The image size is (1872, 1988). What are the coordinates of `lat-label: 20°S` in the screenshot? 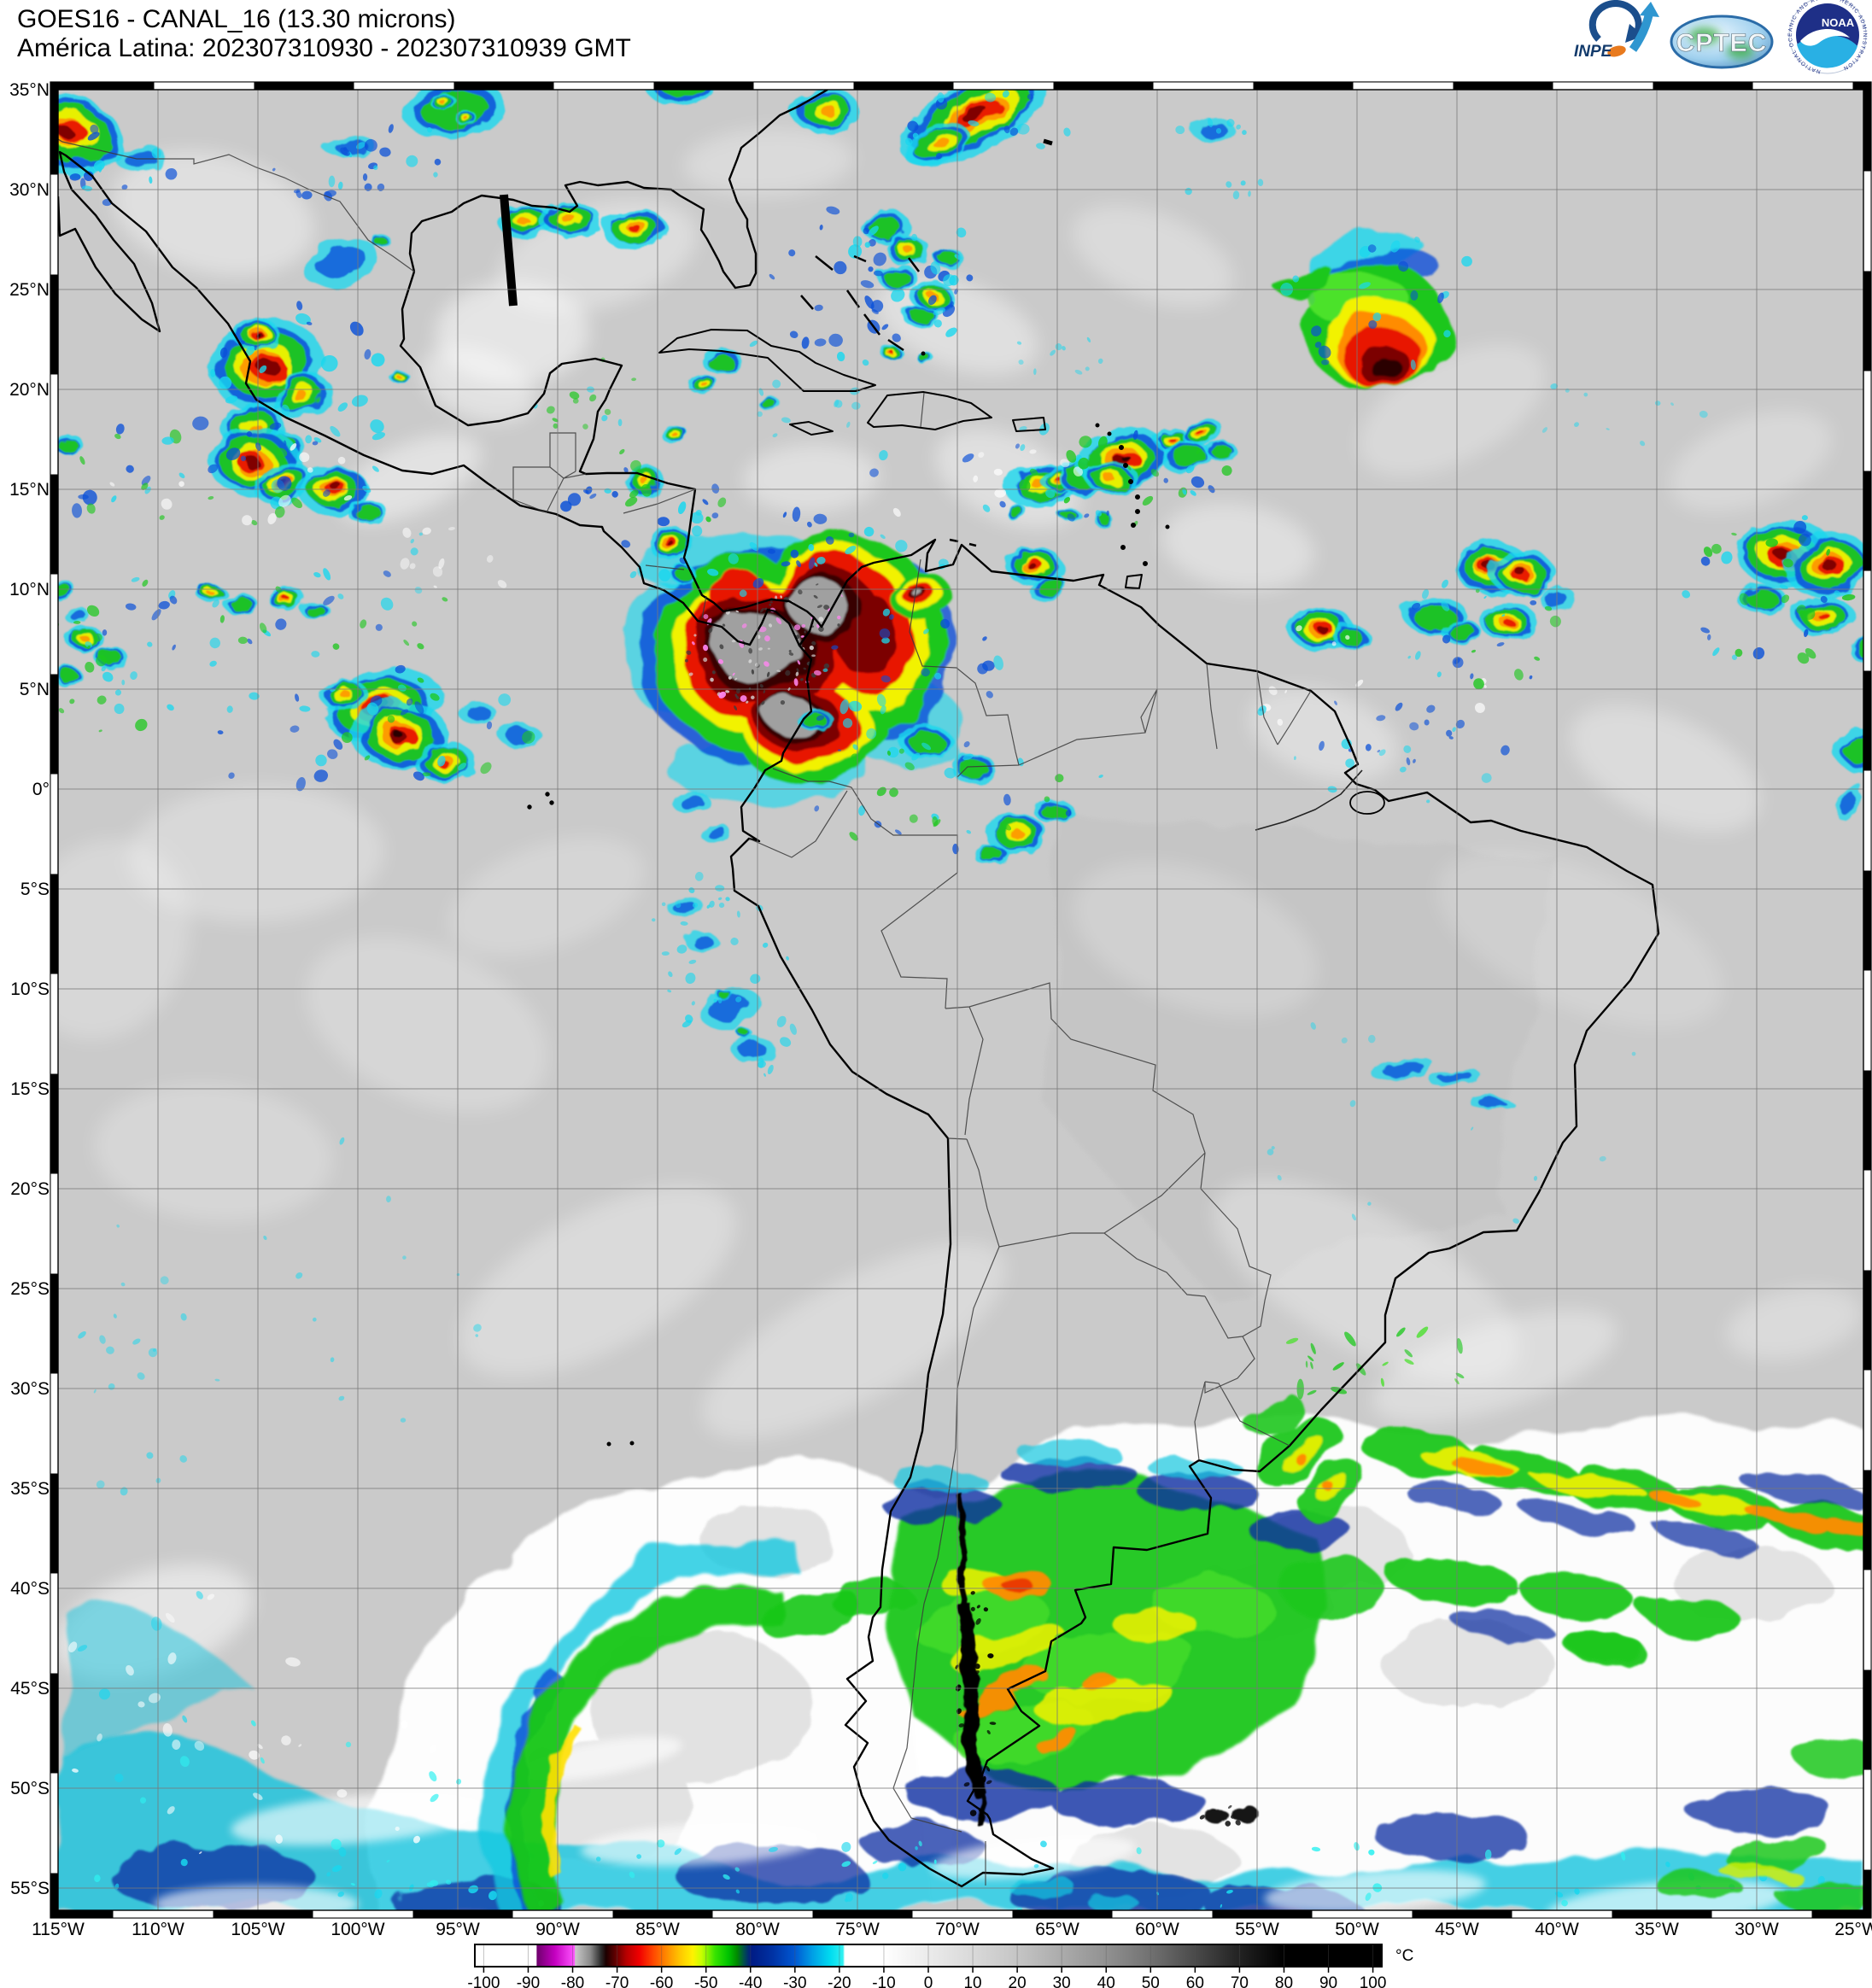 It's located at (30, 1189).